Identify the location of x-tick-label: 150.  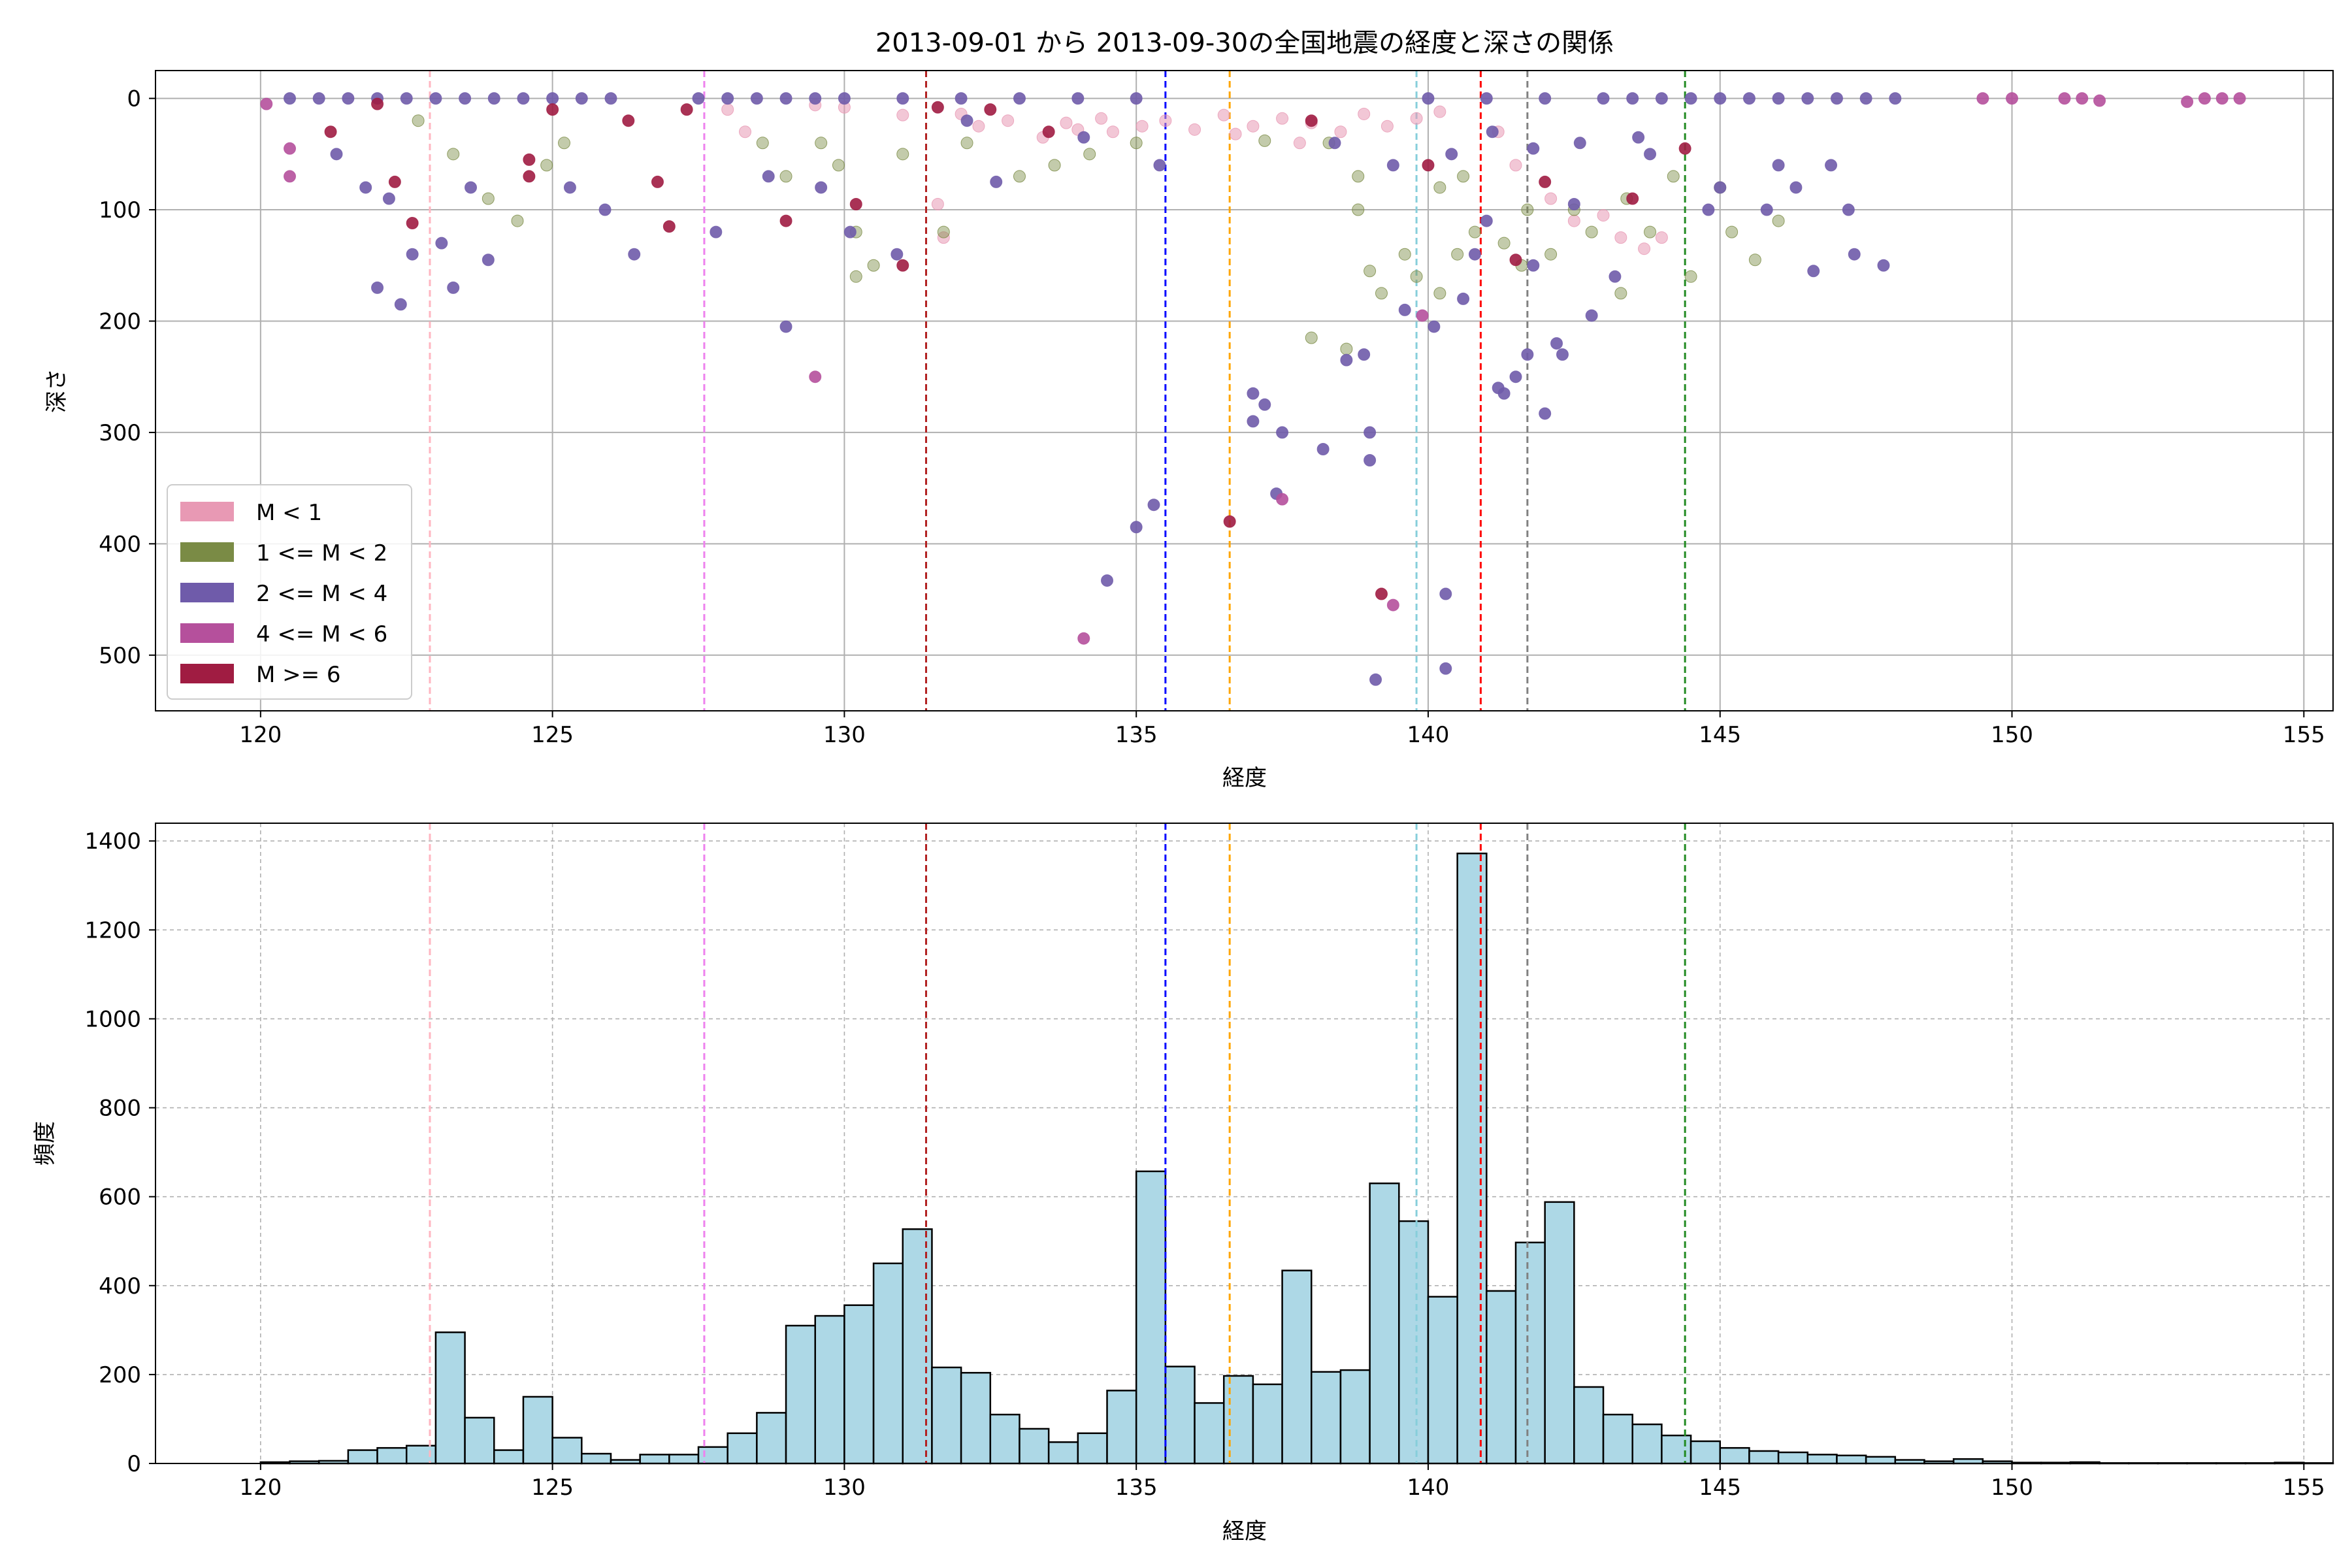
(2012, 1488).